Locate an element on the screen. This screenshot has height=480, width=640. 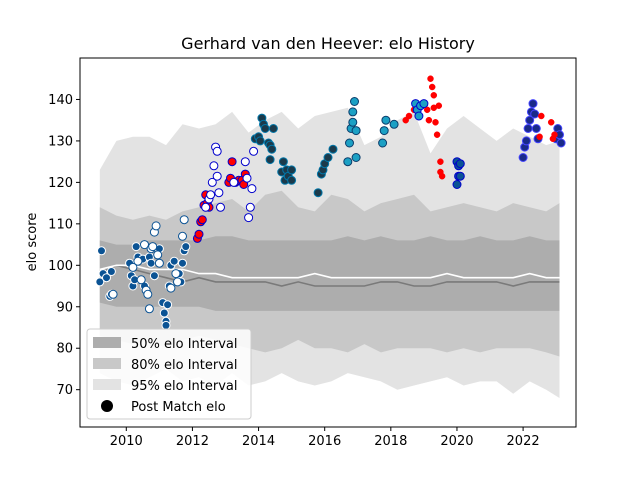
legend-label-50: 50% elo Interval is located at coordinates (184, 344).